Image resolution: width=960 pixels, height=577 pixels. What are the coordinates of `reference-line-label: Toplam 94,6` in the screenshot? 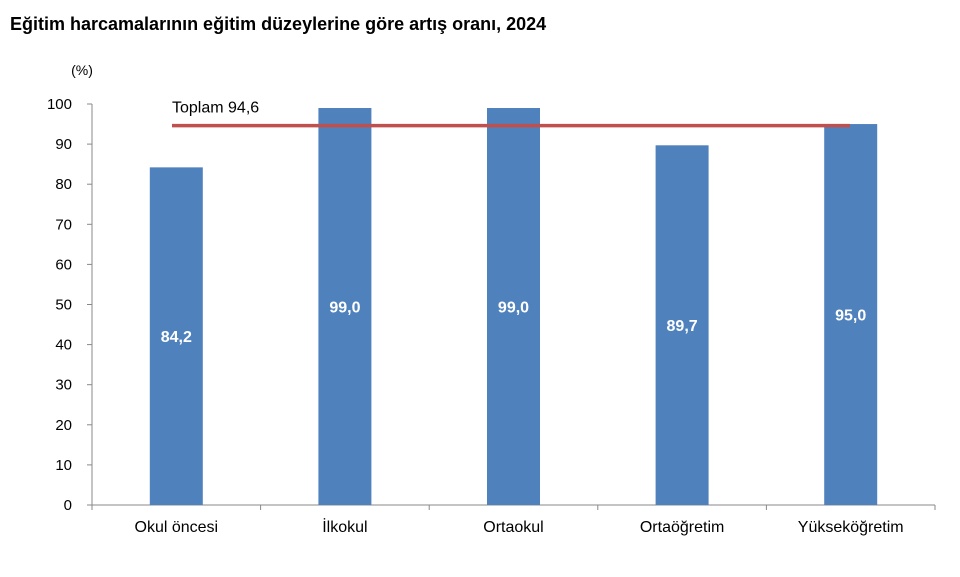 It's located at (215, 108).